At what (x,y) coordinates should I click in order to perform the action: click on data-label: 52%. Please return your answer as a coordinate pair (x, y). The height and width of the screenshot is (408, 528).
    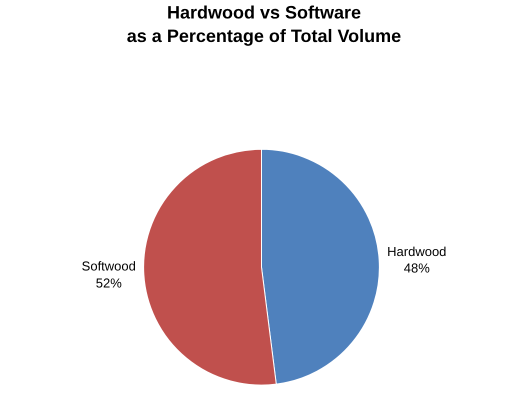
    Looking at the image, I should click on (109, 283).